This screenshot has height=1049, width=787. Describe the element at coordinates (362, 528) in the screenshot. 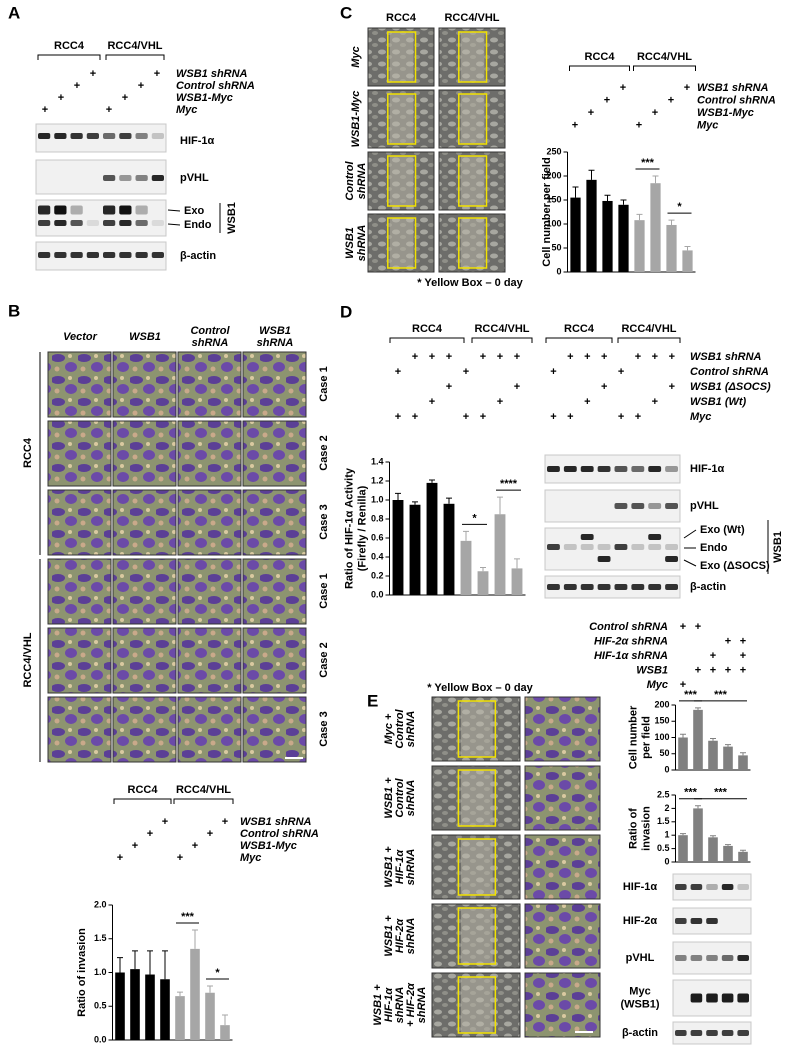

I see `y-axis-label: (Firefly / Renilla)` at that location.